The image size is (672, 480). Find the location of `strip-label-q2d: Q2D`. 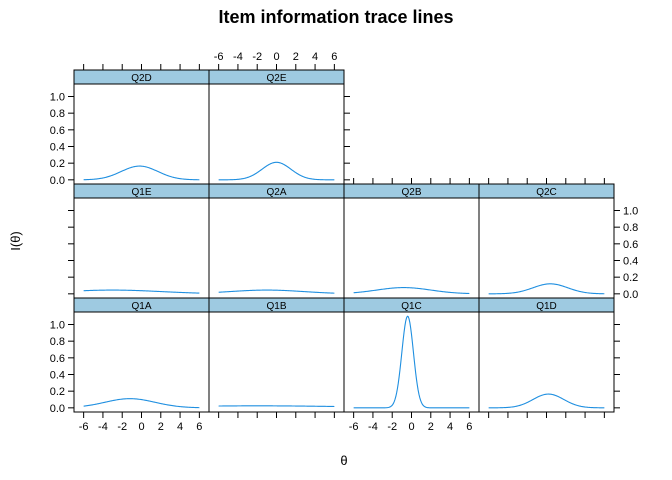

strip-label-q2d: Q2D is located at coordinates (141, 78).